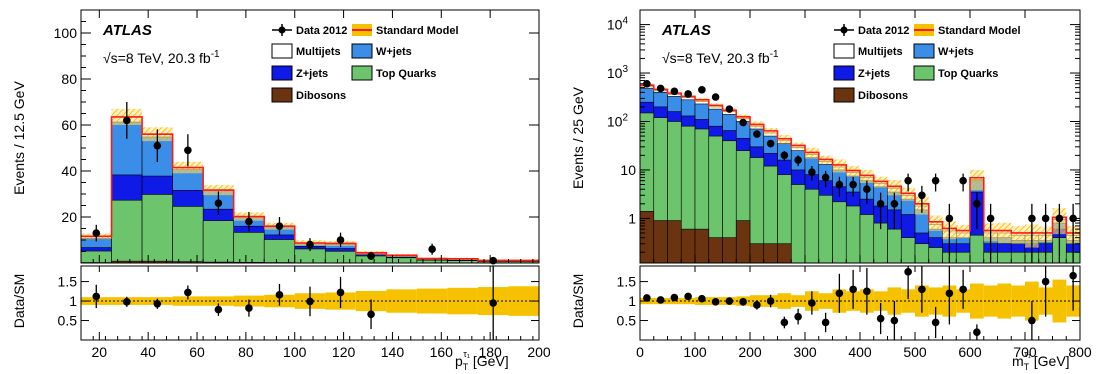 The width and height of the screenshot is (1100, 374). I want to click on right-x-tick-label: 700, so click(1025, 352).